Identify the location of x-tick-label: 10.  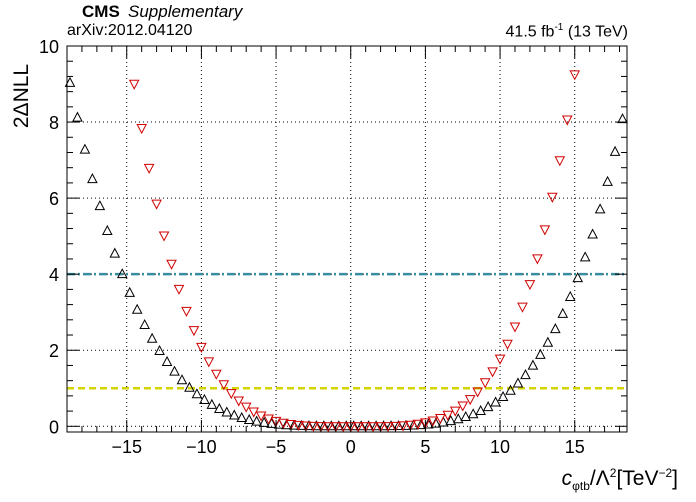
(500, 447).